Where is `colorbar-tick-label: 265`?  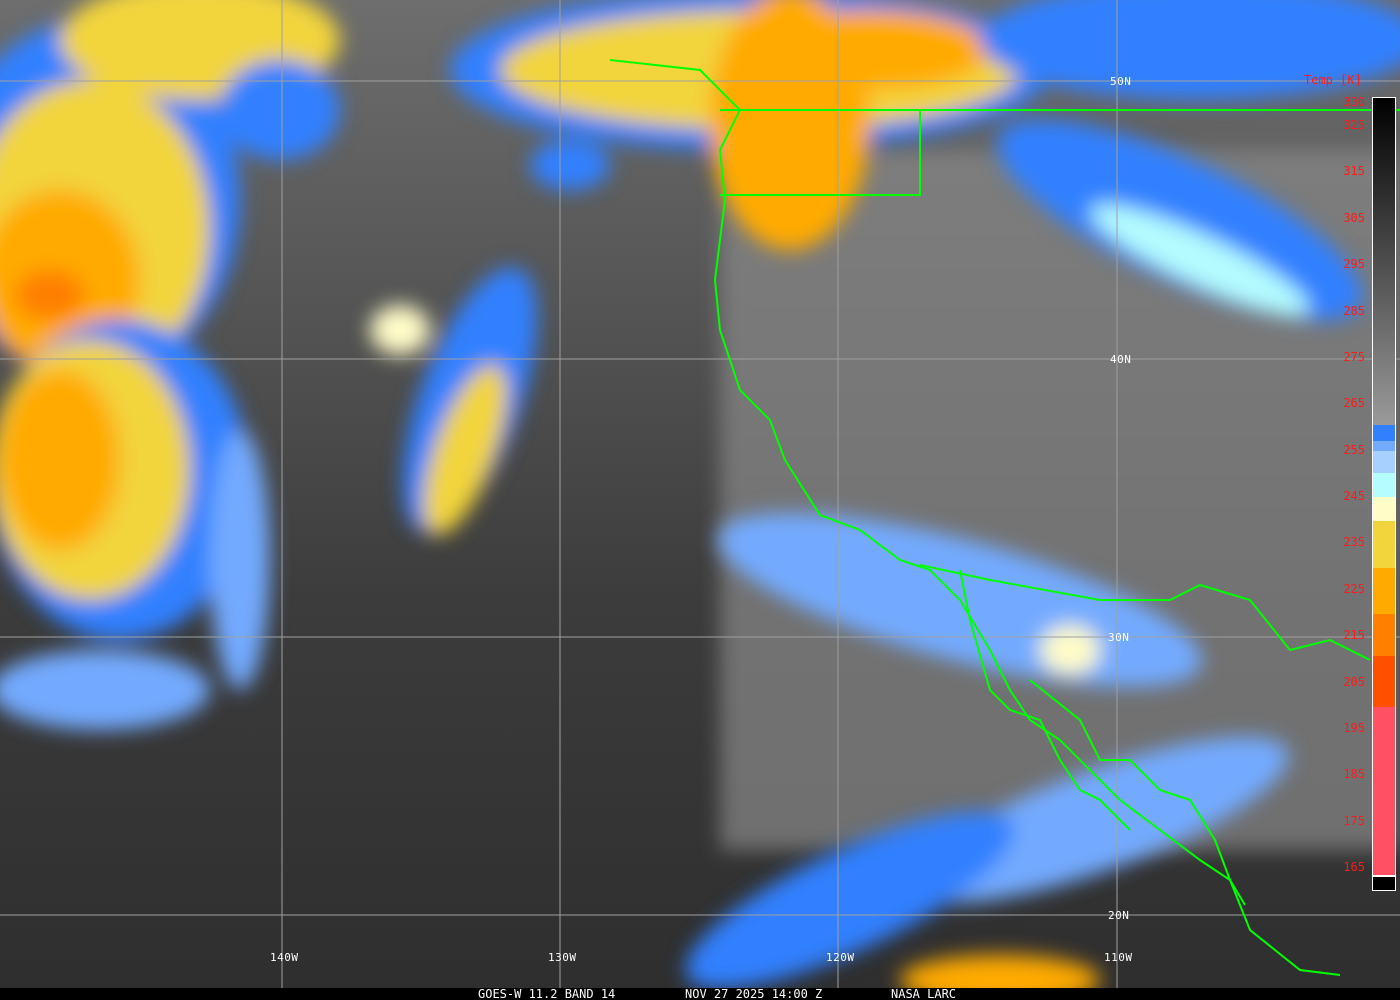
colorbar-tick-label: 265 is located at coordinates (1354, 403).